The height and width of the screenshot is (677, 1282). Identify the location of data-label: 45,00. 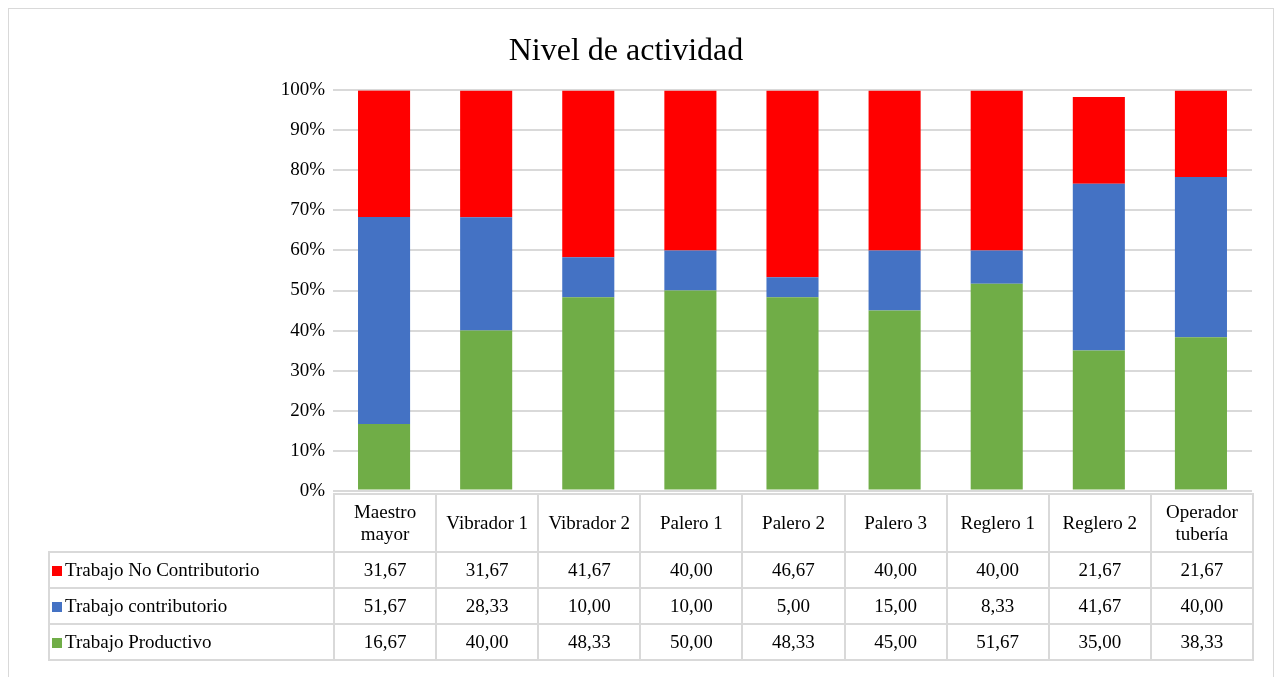
(895, 641).